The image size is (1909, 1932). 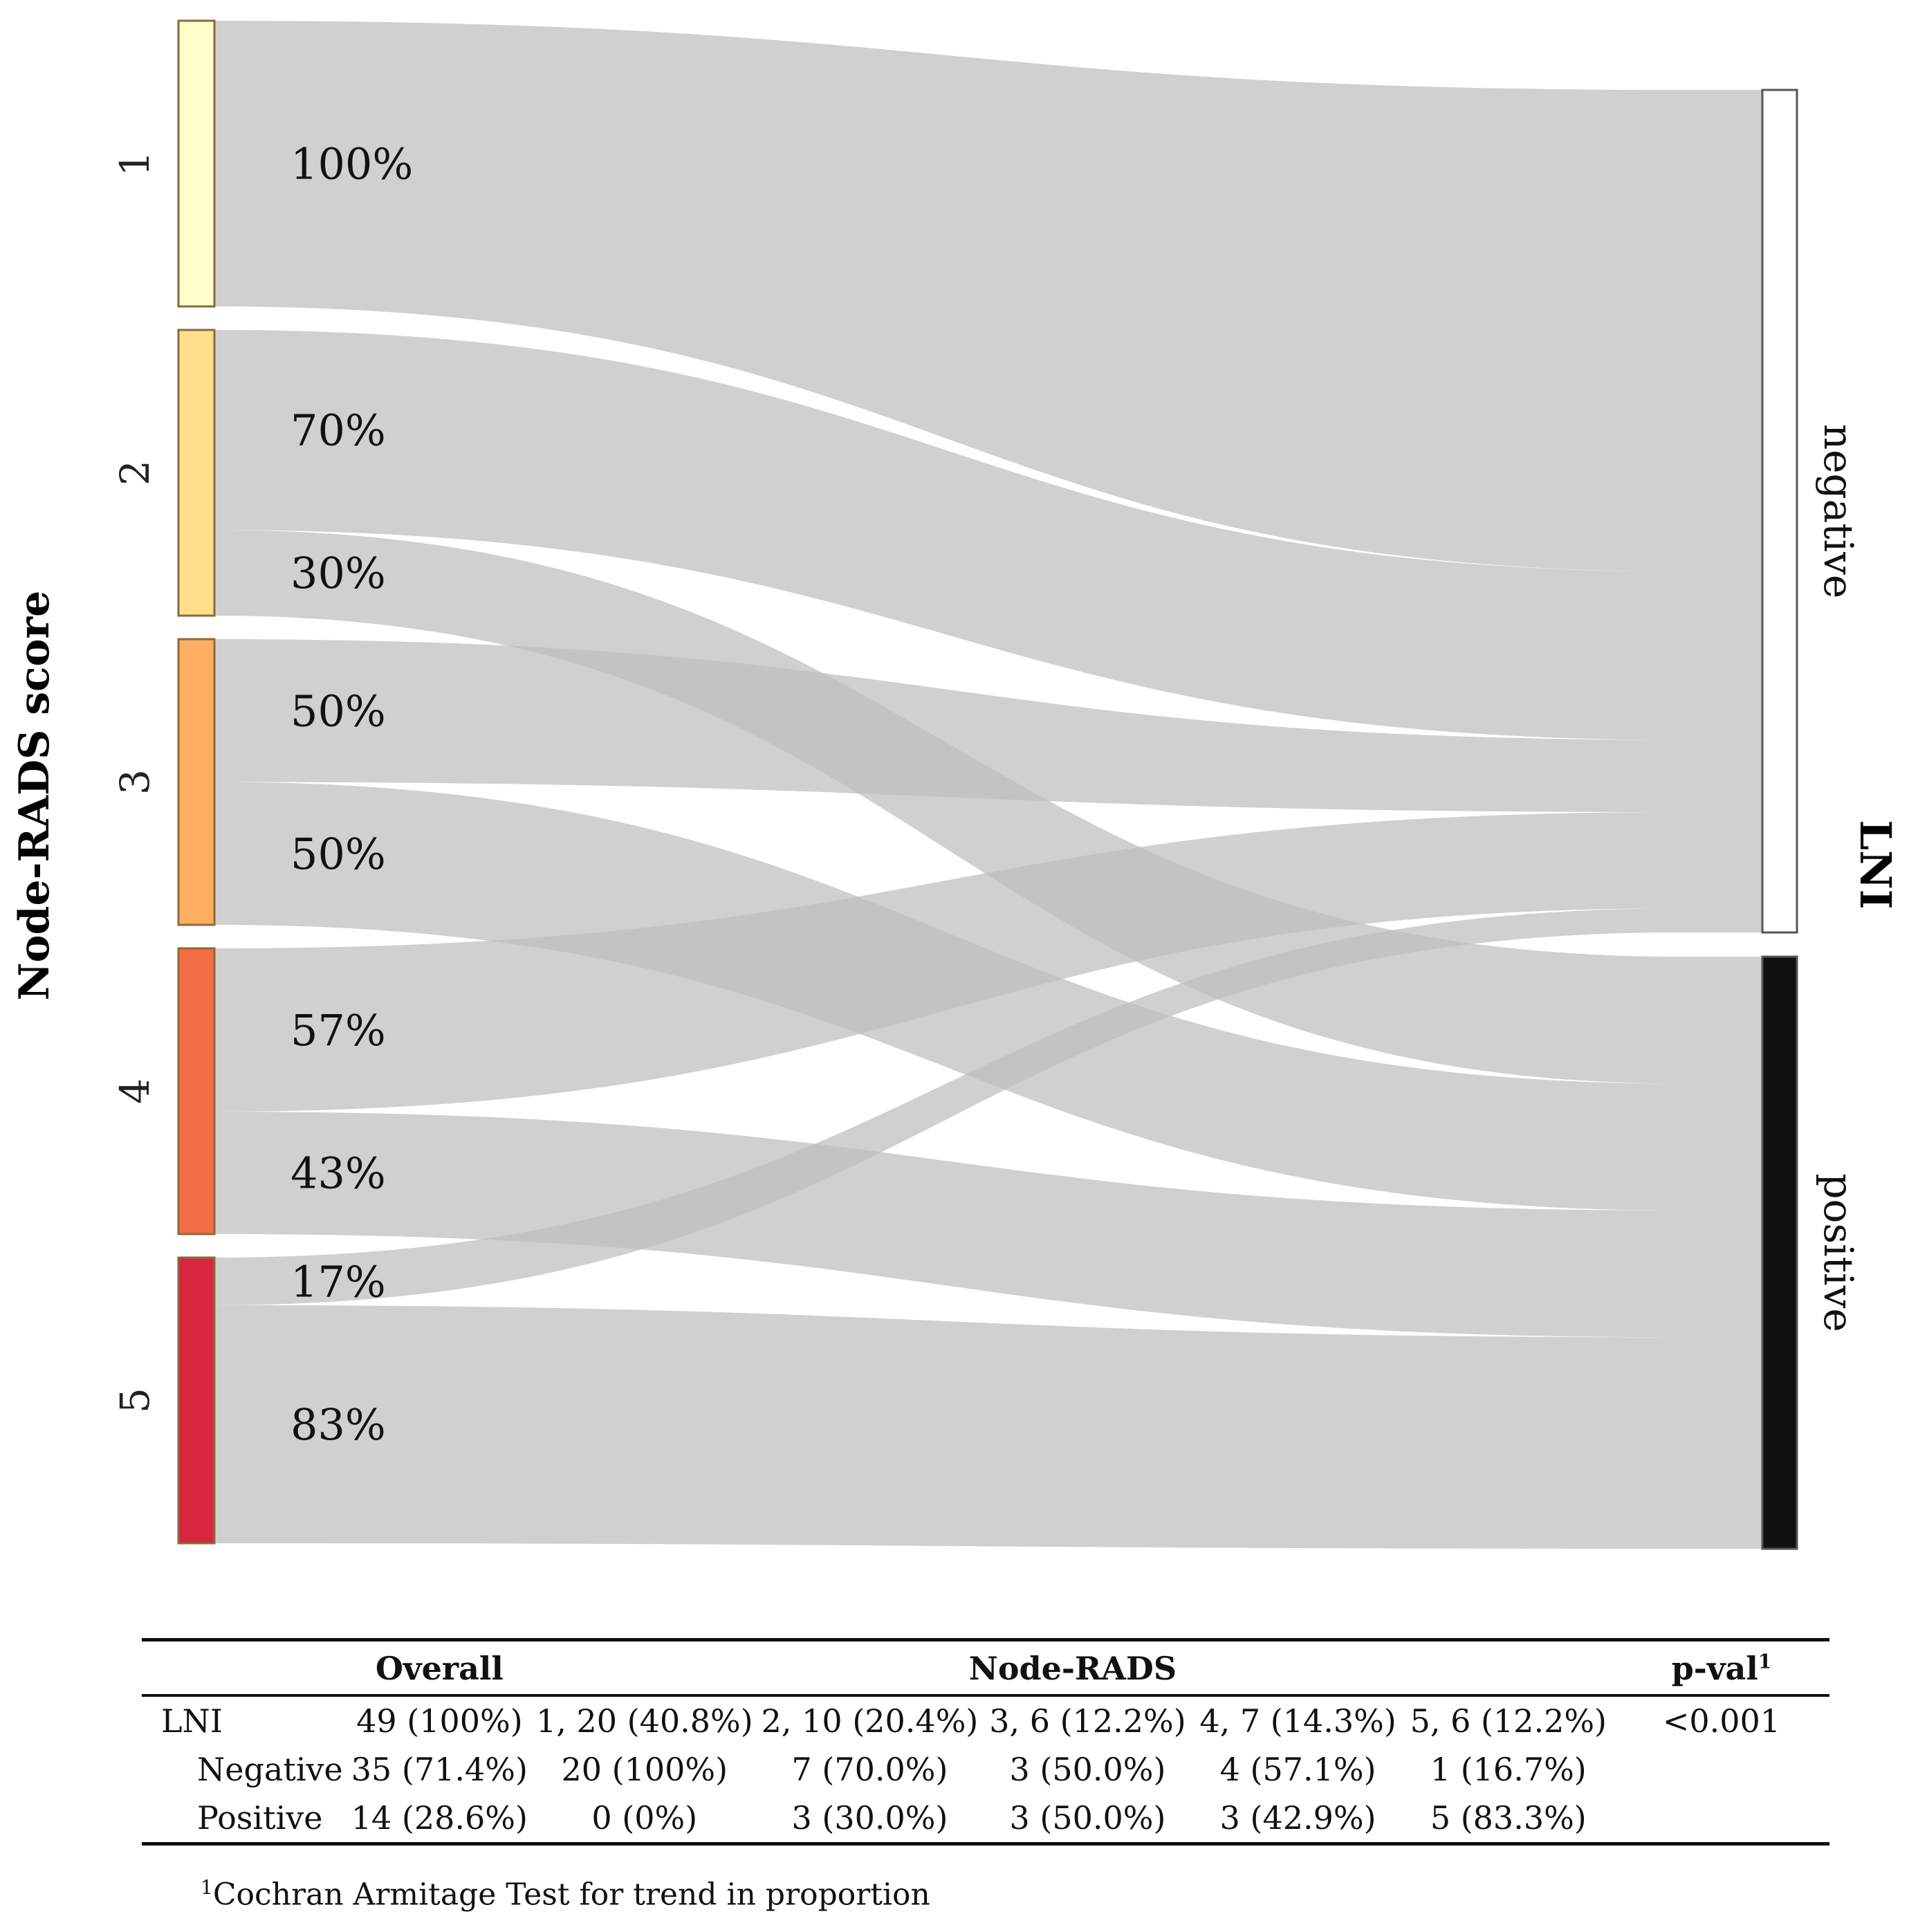 I want to click on flow-link-4-negative, so click(x=992, y=962).